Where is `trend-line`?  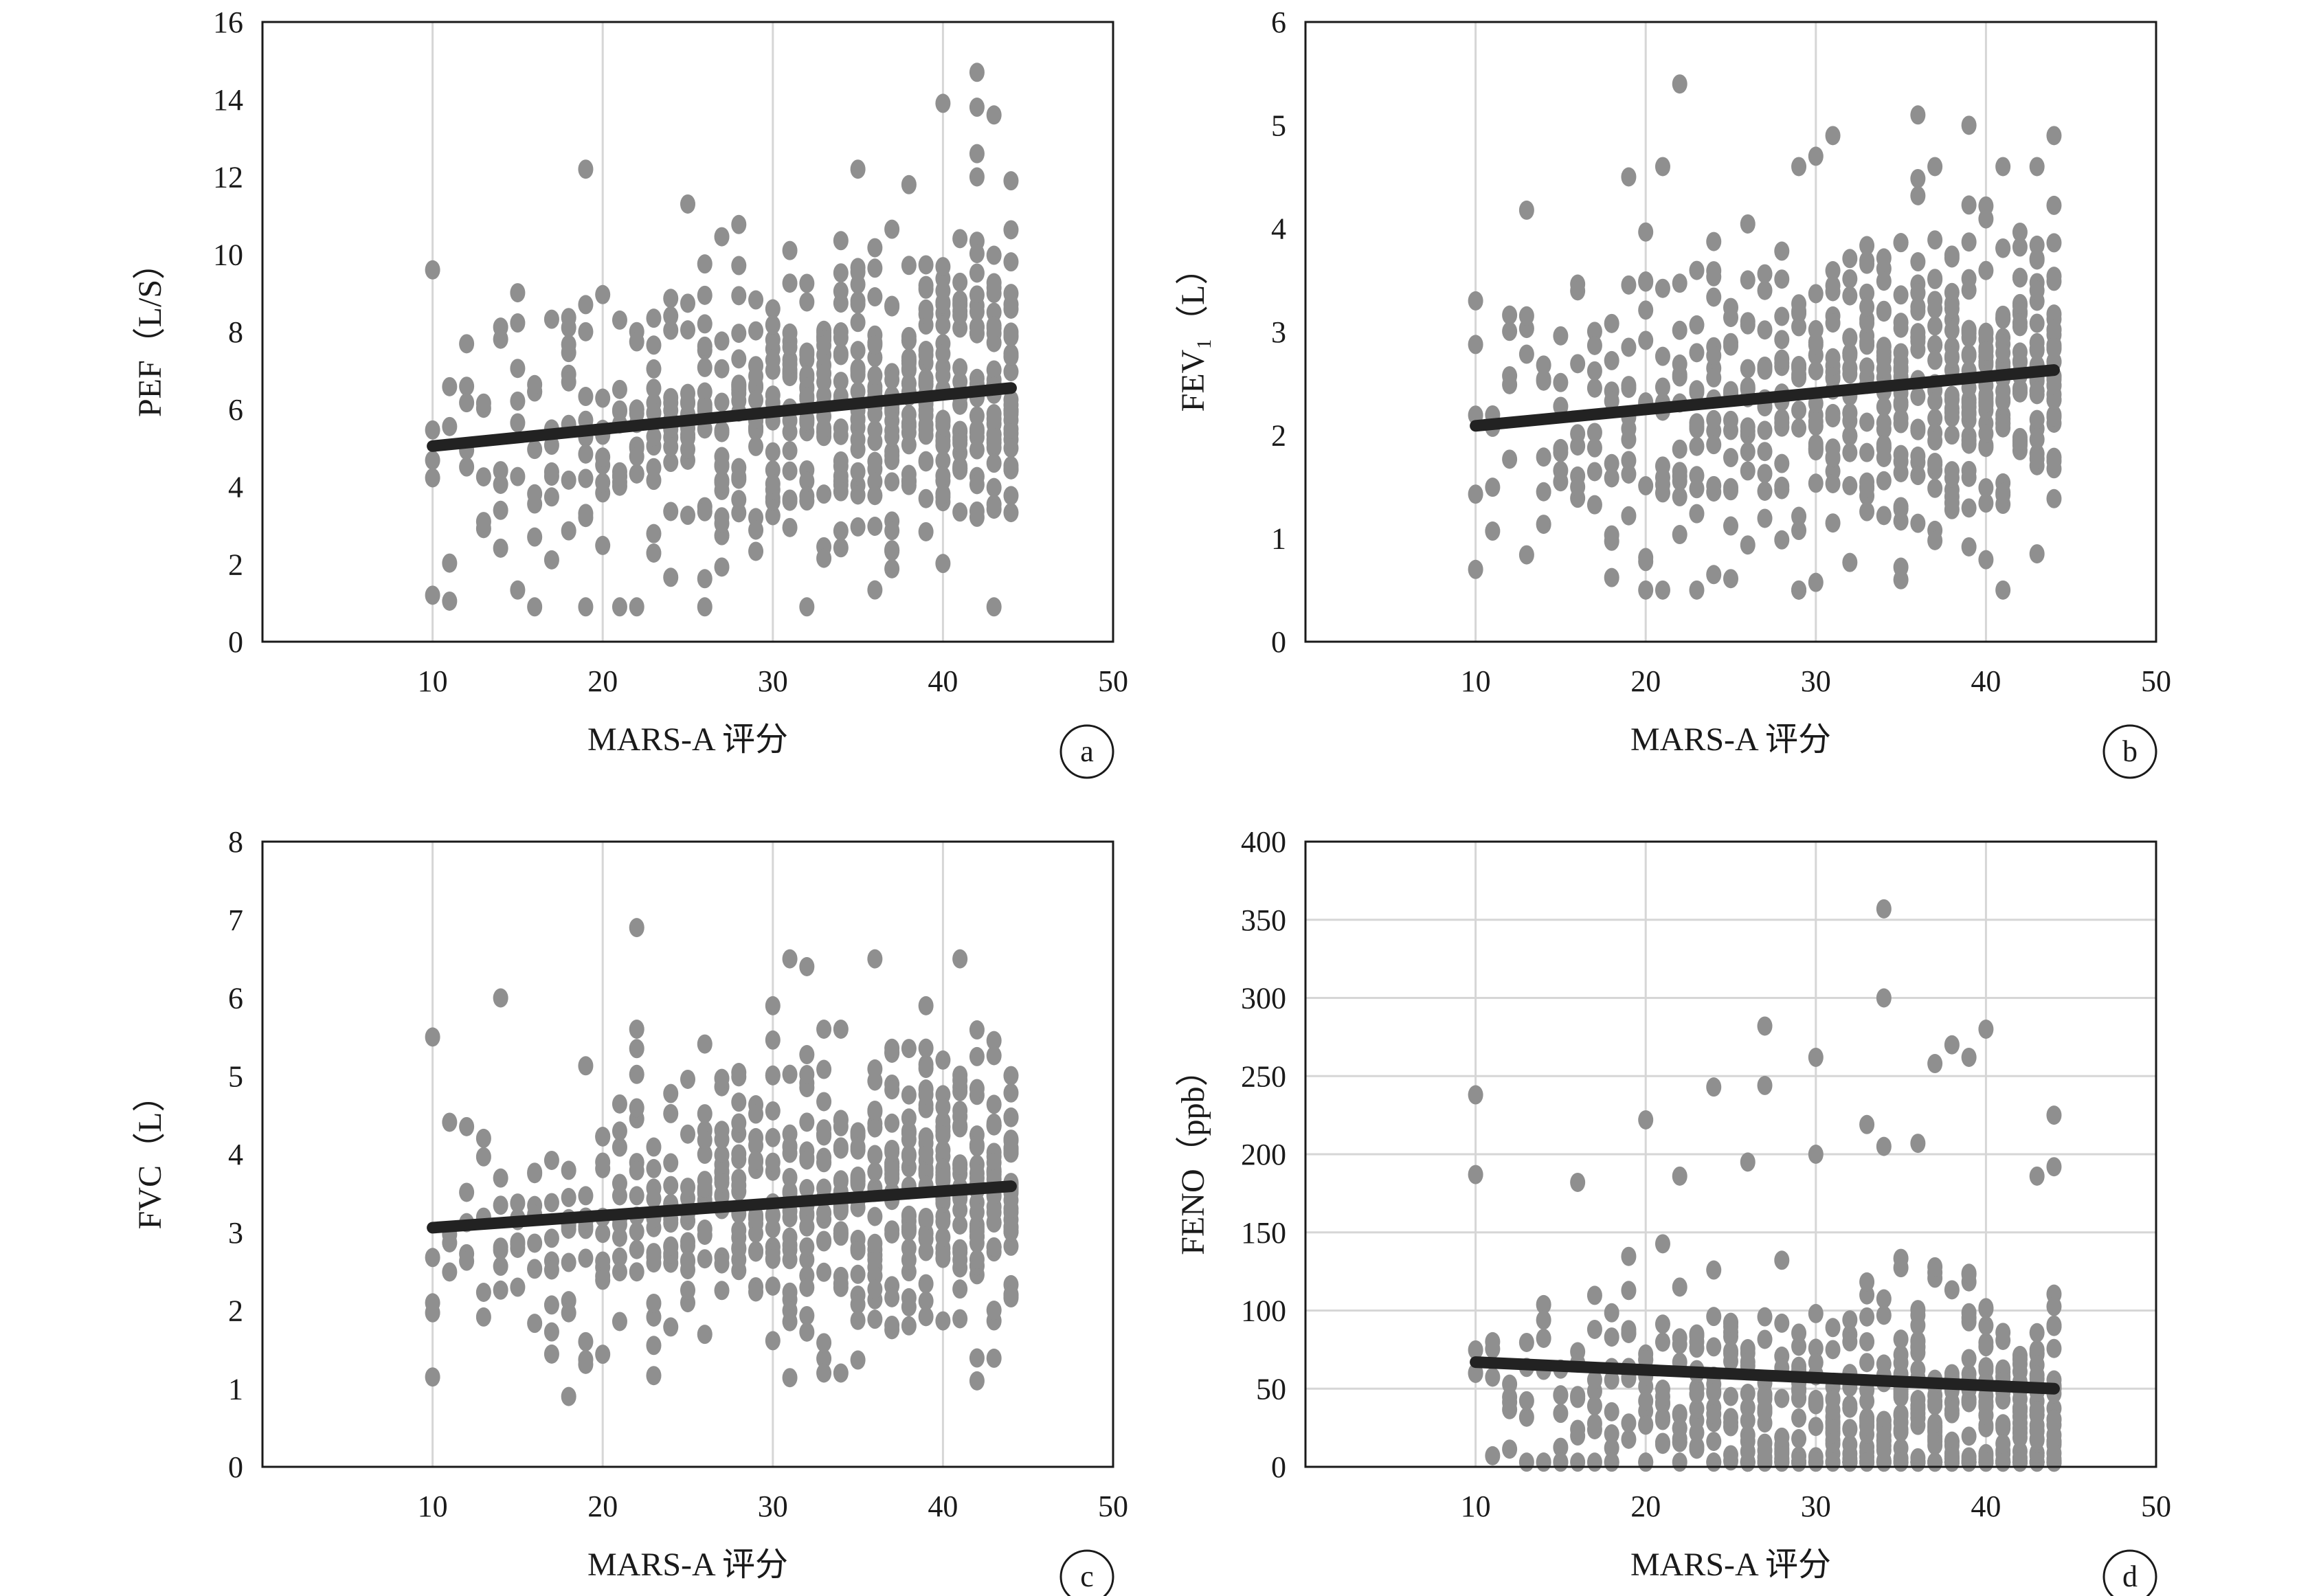 trend-line is located at coordinates (1765, 398).